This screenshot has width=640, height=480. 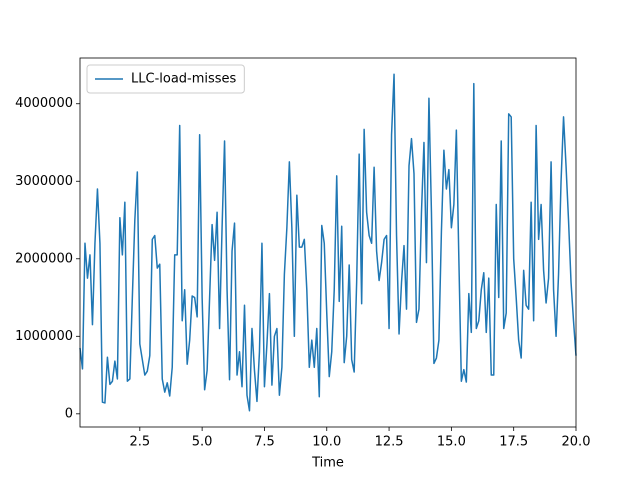 I want to click on y-tick-label: 4000000, so click(x=44, y=103).